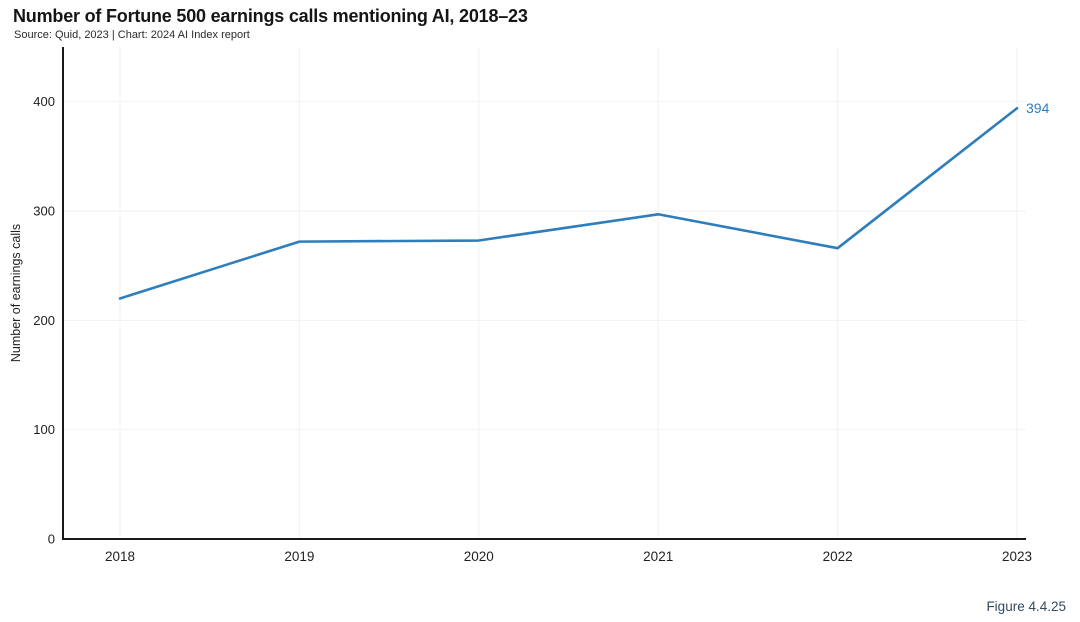 This screenshot has width=1080, height=622. Describe the element at coordinates (1017, 556) in the screenshot. I see `x-tick-label: 2023` at that location.